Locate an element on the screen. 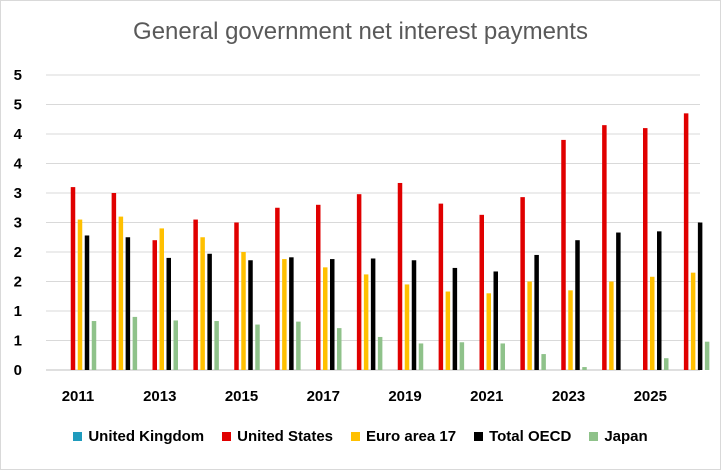 This screenshot has height=470, width=721. x-tick-label: 2013 is located at coordinates (159, 396).